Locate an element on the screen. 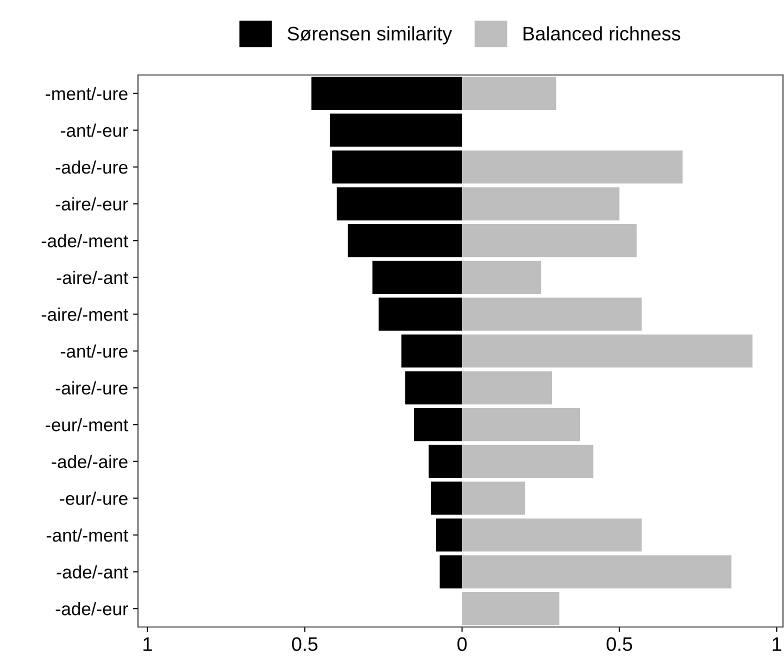  y-tick-label: -aire/-eur is located at coordinates (92, 204).